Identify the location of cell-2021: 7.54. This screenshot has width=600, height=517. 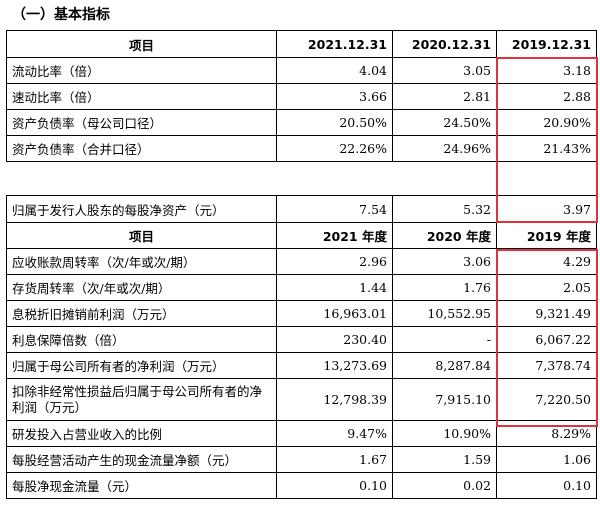
(334, 209).